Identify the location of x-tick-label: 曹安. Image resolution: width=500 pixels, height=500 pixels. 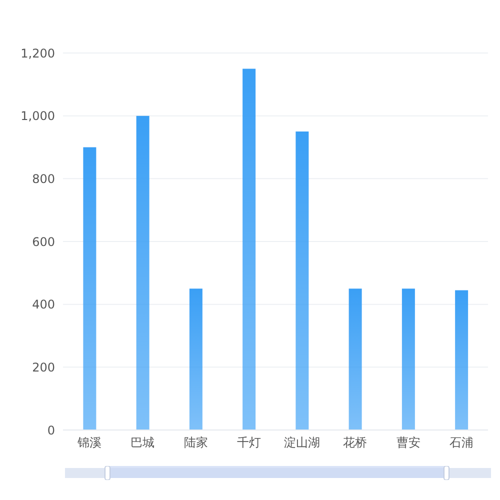
(408, 443).